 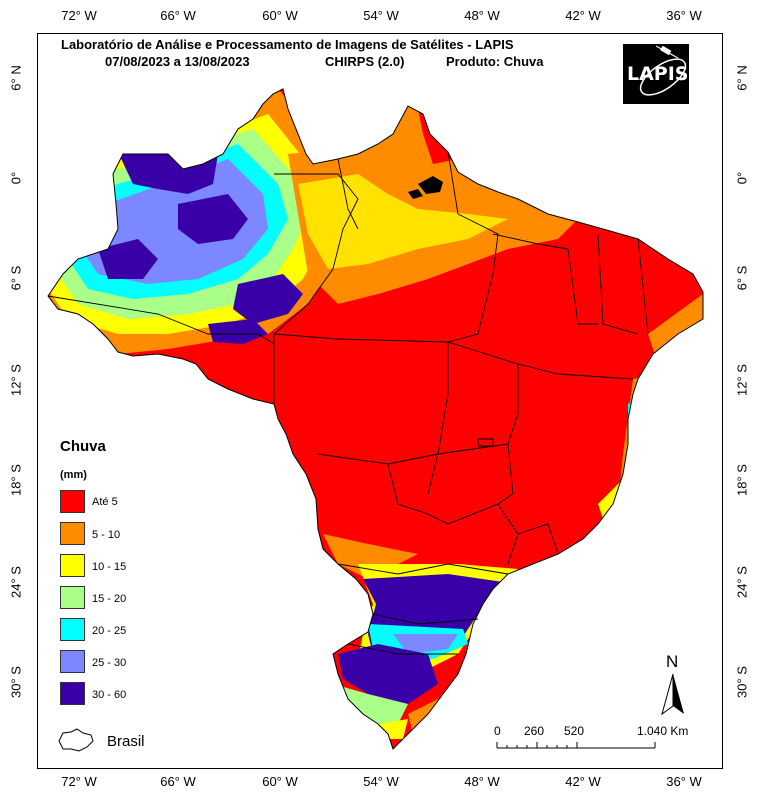 I want to click on logo-text: LAPIS, so click(x=658, y=74).